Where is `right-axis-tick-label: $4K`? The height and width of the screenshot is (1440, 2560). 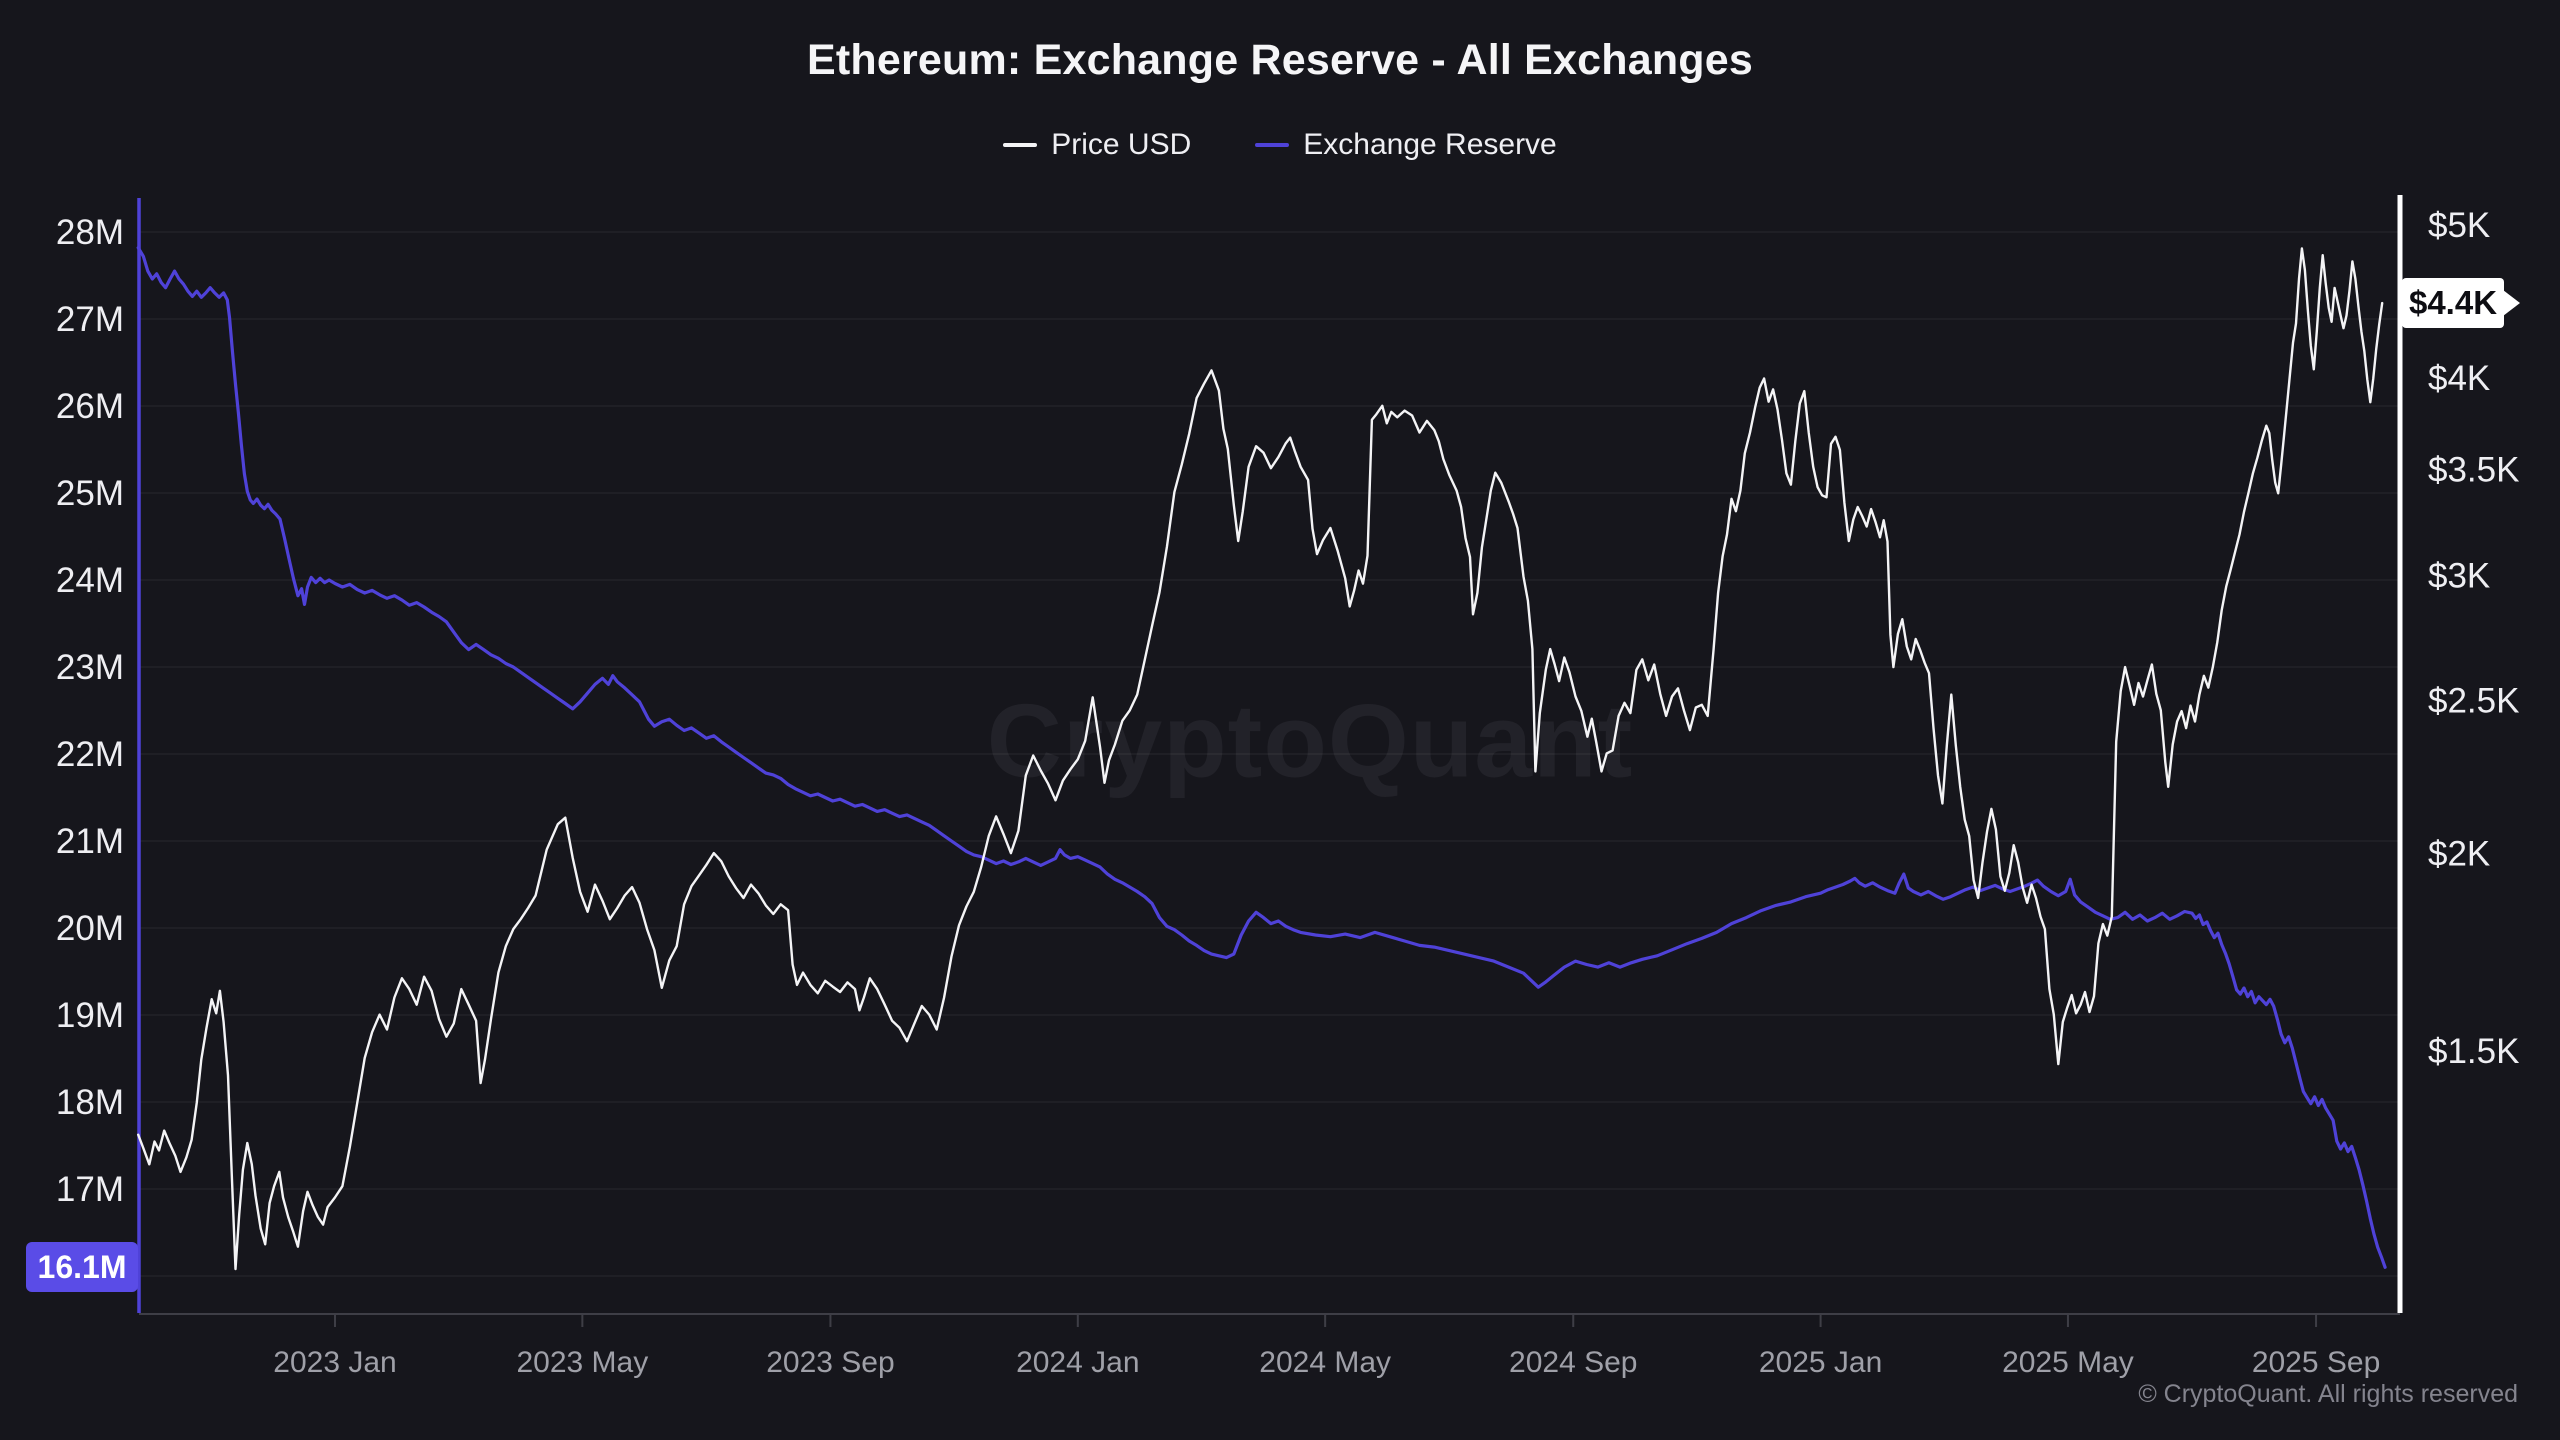
right-axis-tick-label: $4K is located at coordinates (2459, 378).